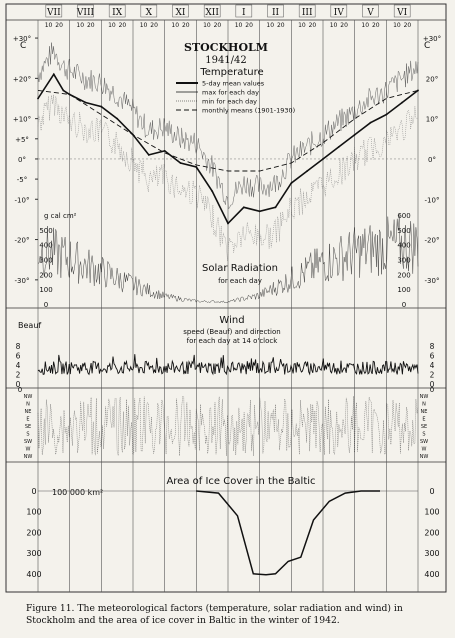 This screenshot has height=638, width=455. I want to click on figure-label: Figure 11., so click(50, 608).